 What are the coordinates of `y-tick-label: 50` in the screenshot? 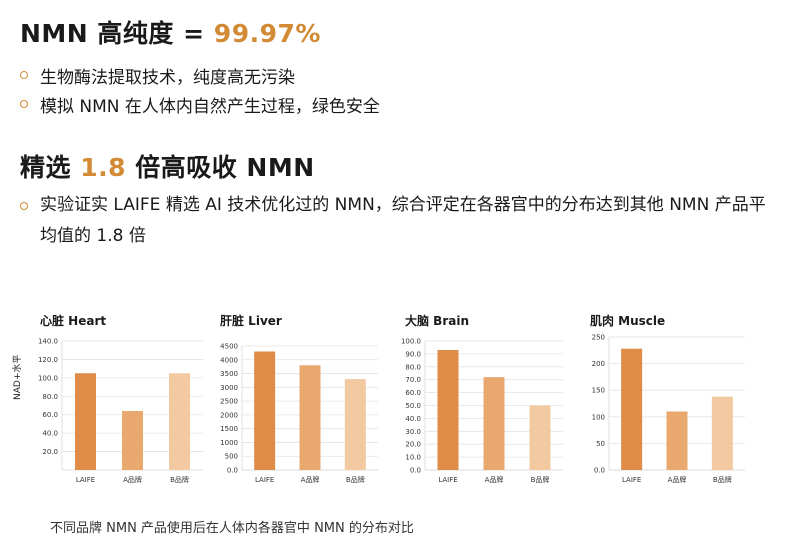 It's located at (600, 444).